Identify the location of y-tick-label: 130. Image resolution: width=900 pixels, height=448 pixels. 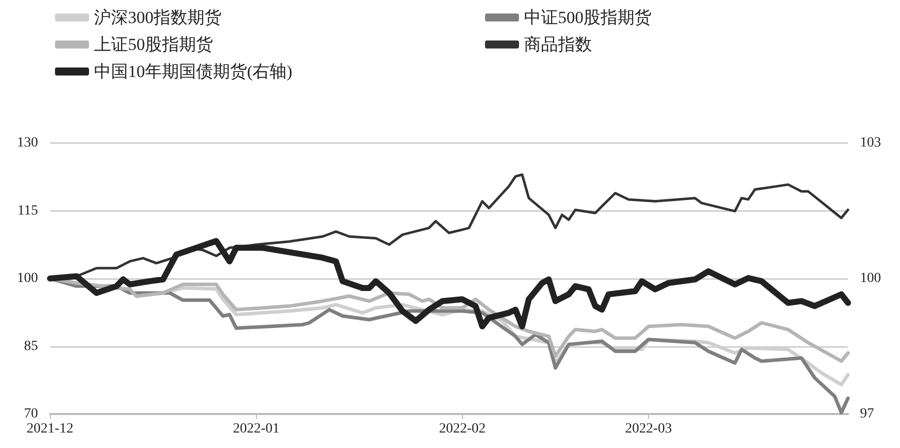
(27, 143).